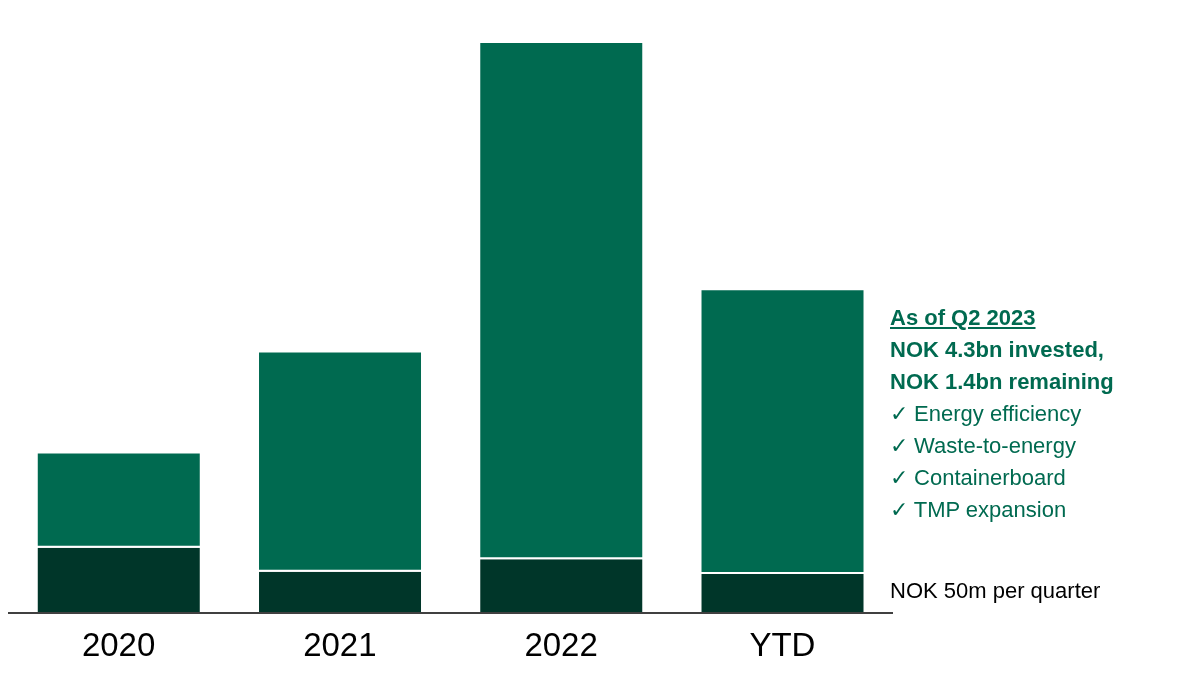 This screenshot has width=1184, height=677. What do you see at coordinates (978, 478) in the screenshot?
I see `annotation: ✓ Containerboard` at bounding box center [978, 478].